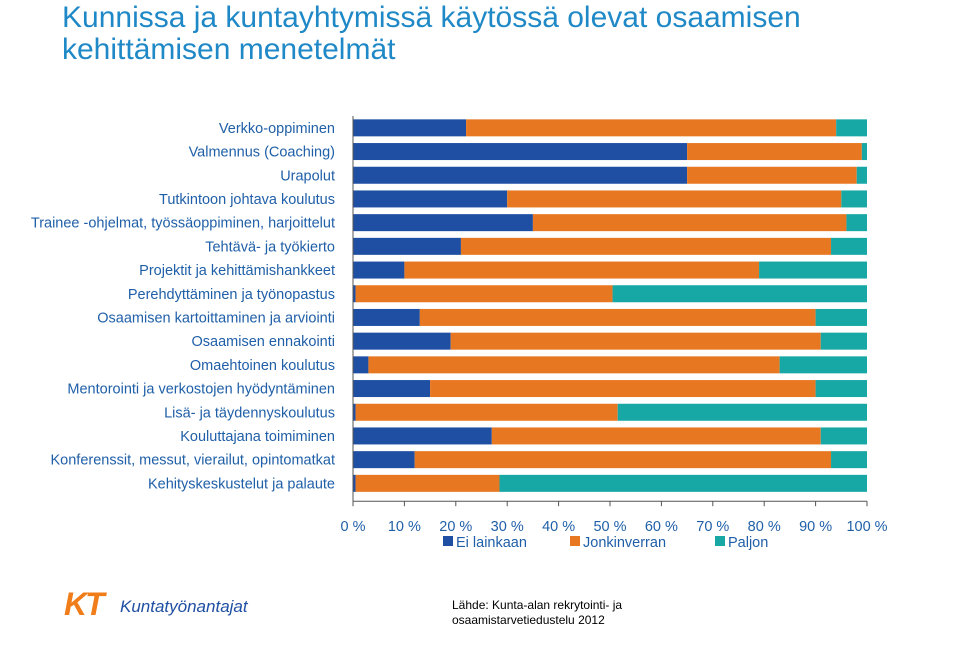 Image resolution: width=960 pixels, height=647 pixels. Describe the element at coordinates (528, 620) in the screenshot. I see `source-line-2: osaamistarvetiedustelu 2012` at that location.